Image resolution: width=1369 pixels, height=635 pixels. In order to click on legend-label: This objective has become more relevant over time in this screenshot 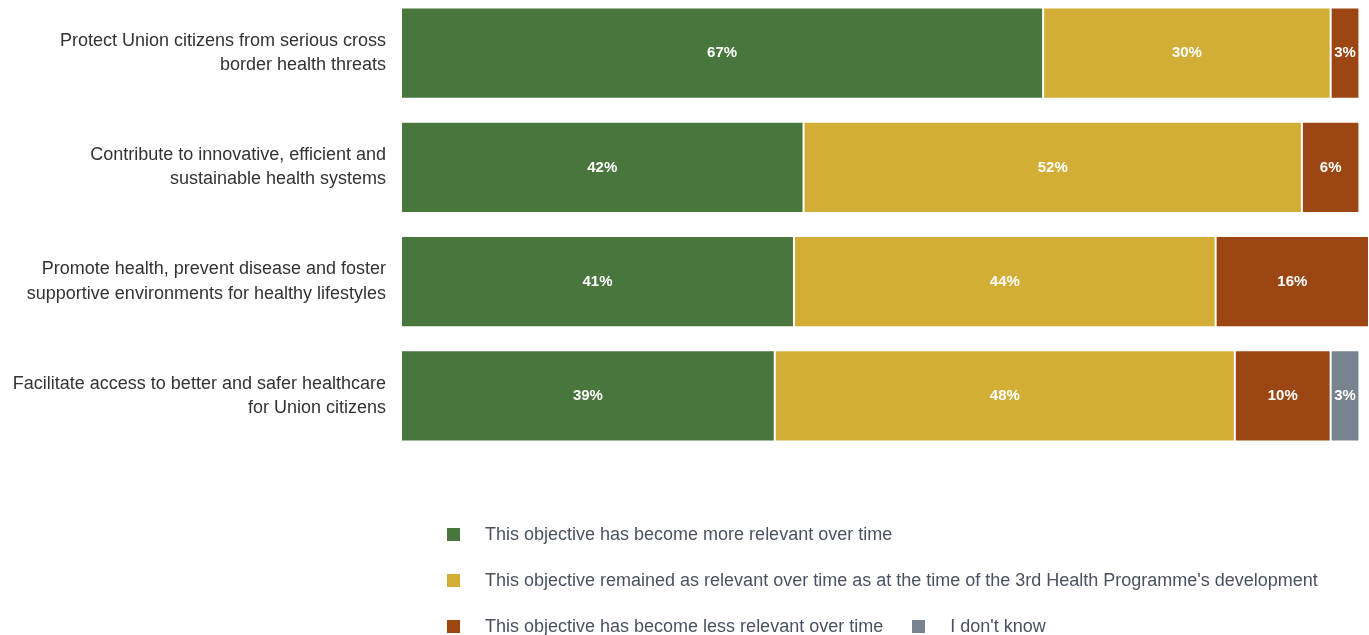, I will do `click(689, 534)`.